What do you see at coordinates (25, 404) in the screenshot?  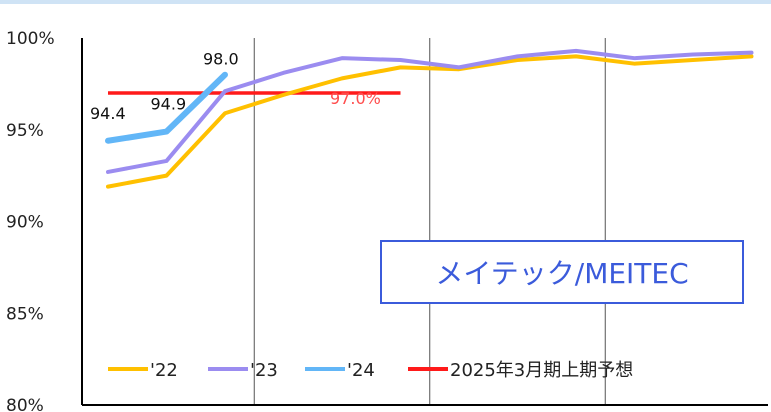 I see `y-tick-label: 80%` at bounding box center [25, 404].